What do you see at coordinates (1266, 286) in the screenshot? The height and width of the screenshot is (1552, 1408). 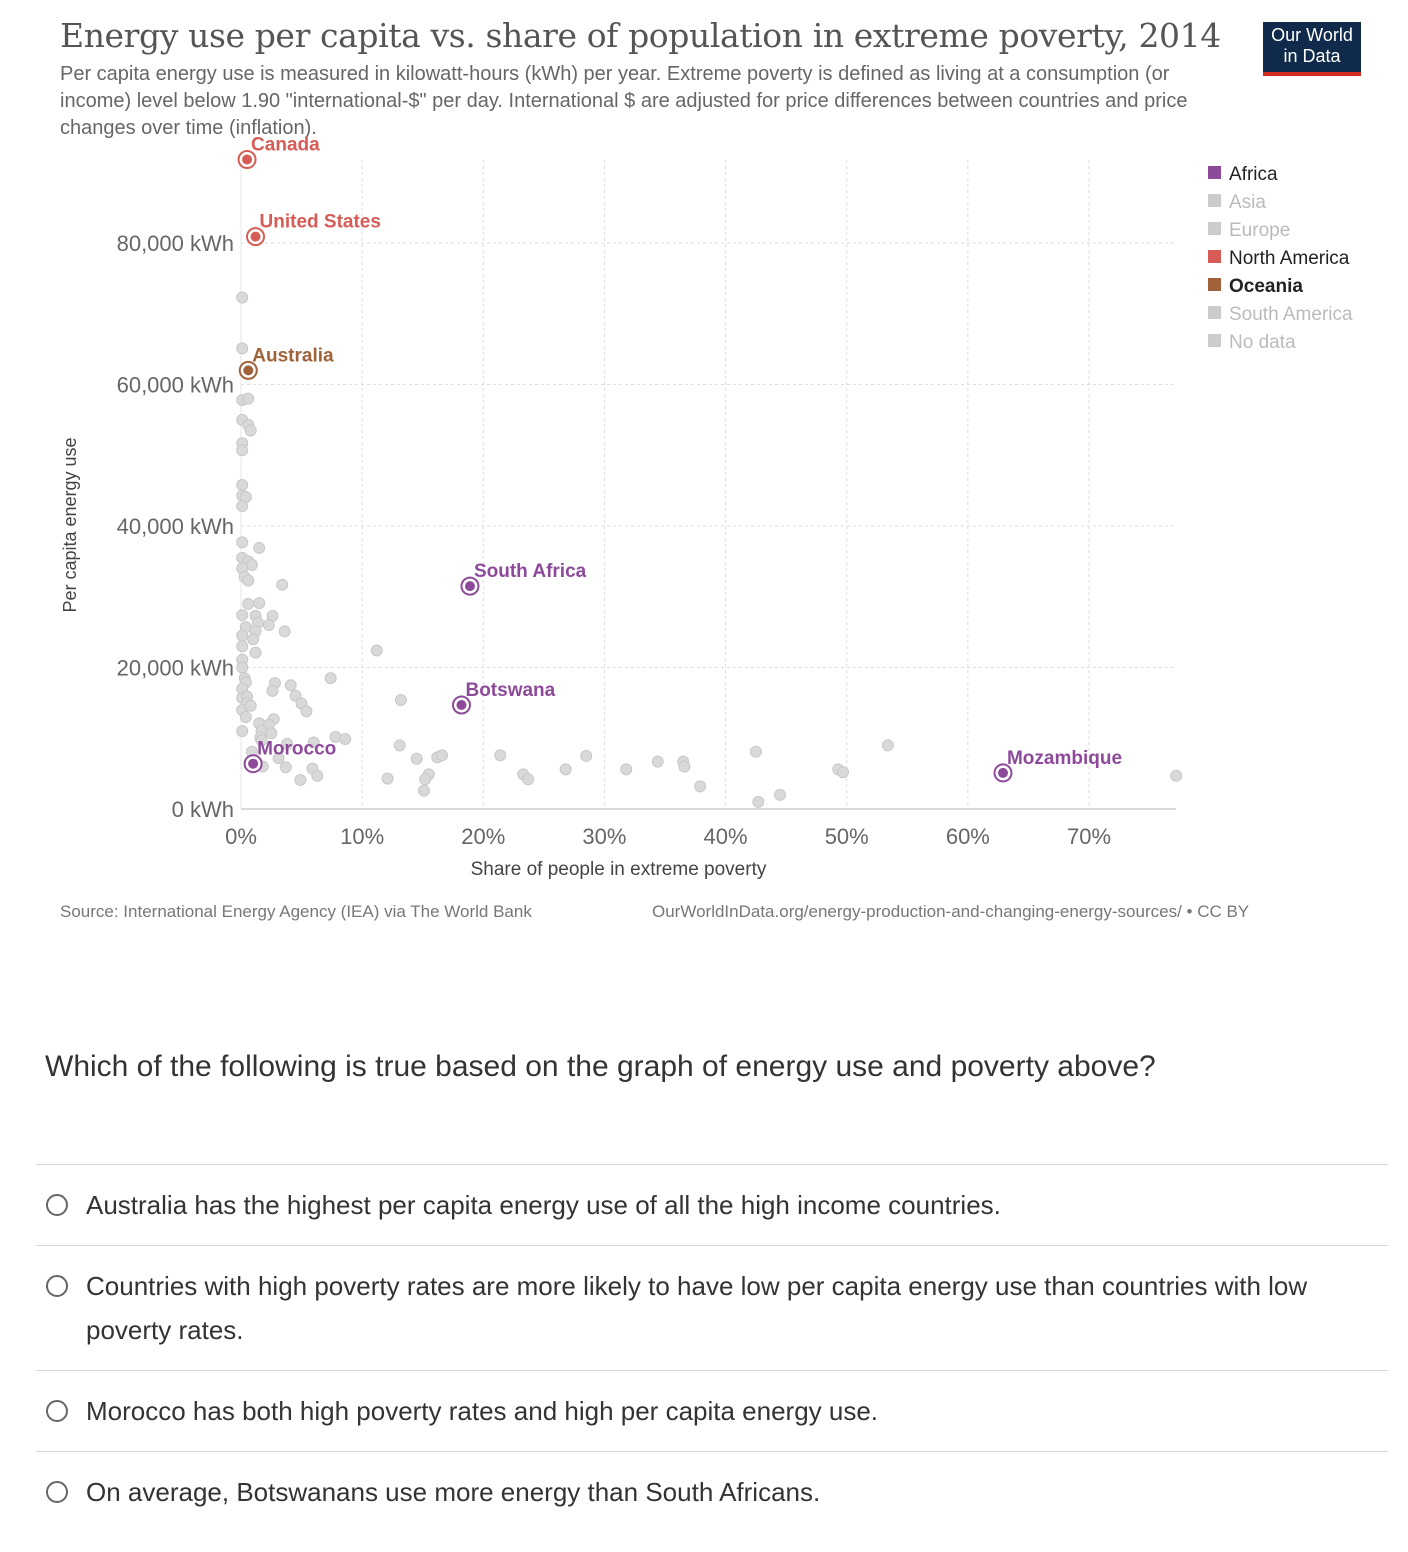 I see `legend-label: Oceania` at bounding box center [1266, 286].